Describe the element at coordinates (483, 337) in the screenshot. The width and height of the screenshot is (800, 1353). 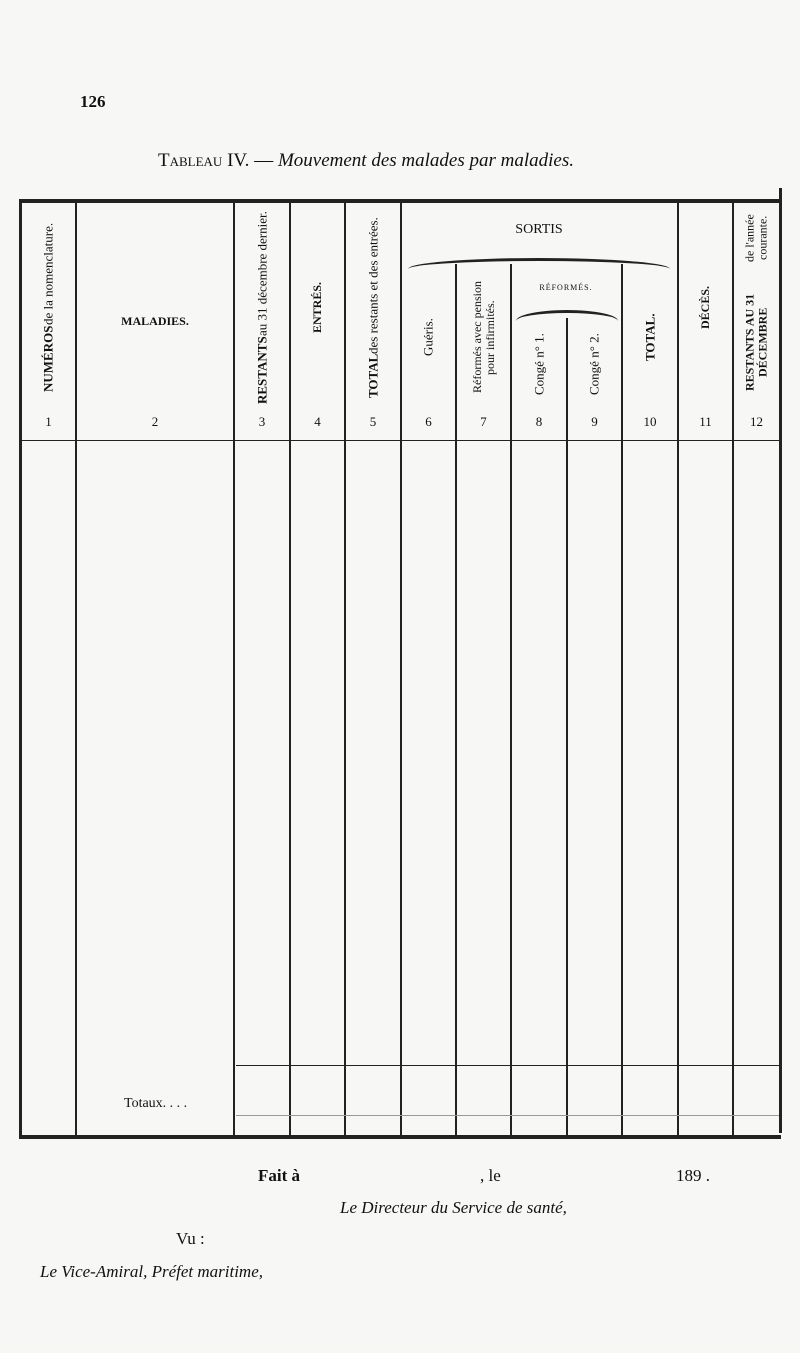
I see `col-7-header: Réformés avec pension pour infirmités.` at that location.